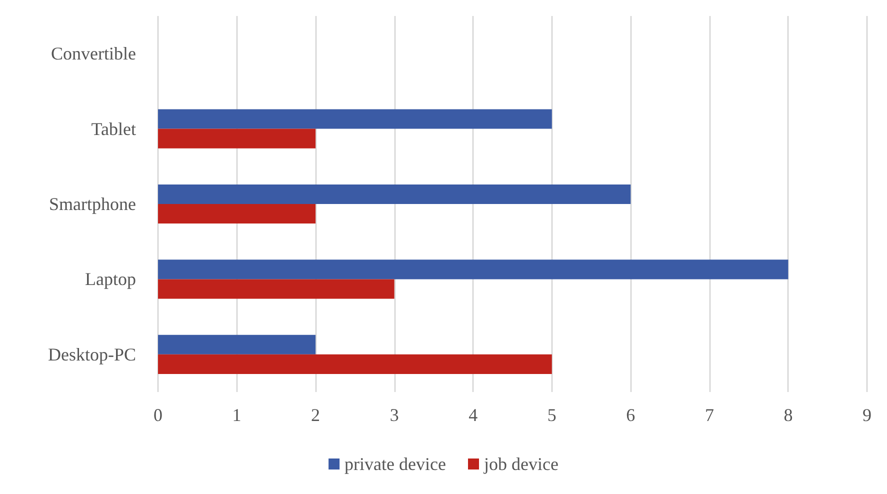 Image resolution: width=887 pixels, height=494 pixels. Describe the element at coordinates (395, 464) in the screenshot. I see `legend-label: private device` at that location.